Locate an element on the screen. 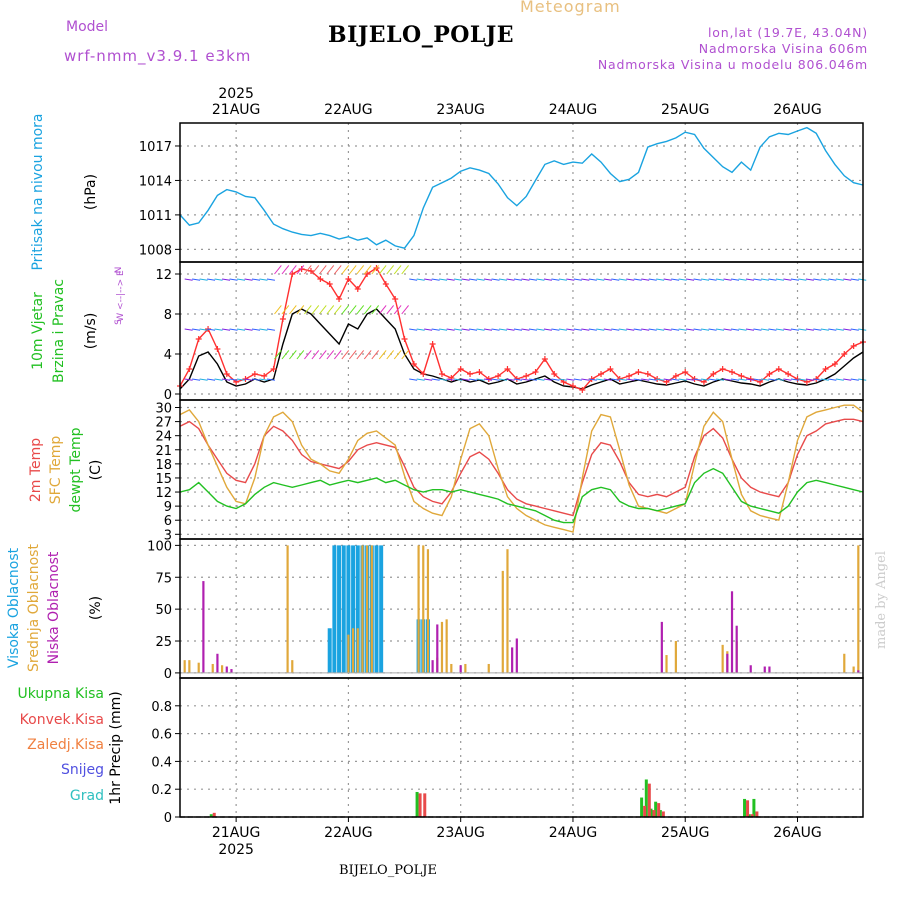  compass-south: S is located at coordinates (119, 322).